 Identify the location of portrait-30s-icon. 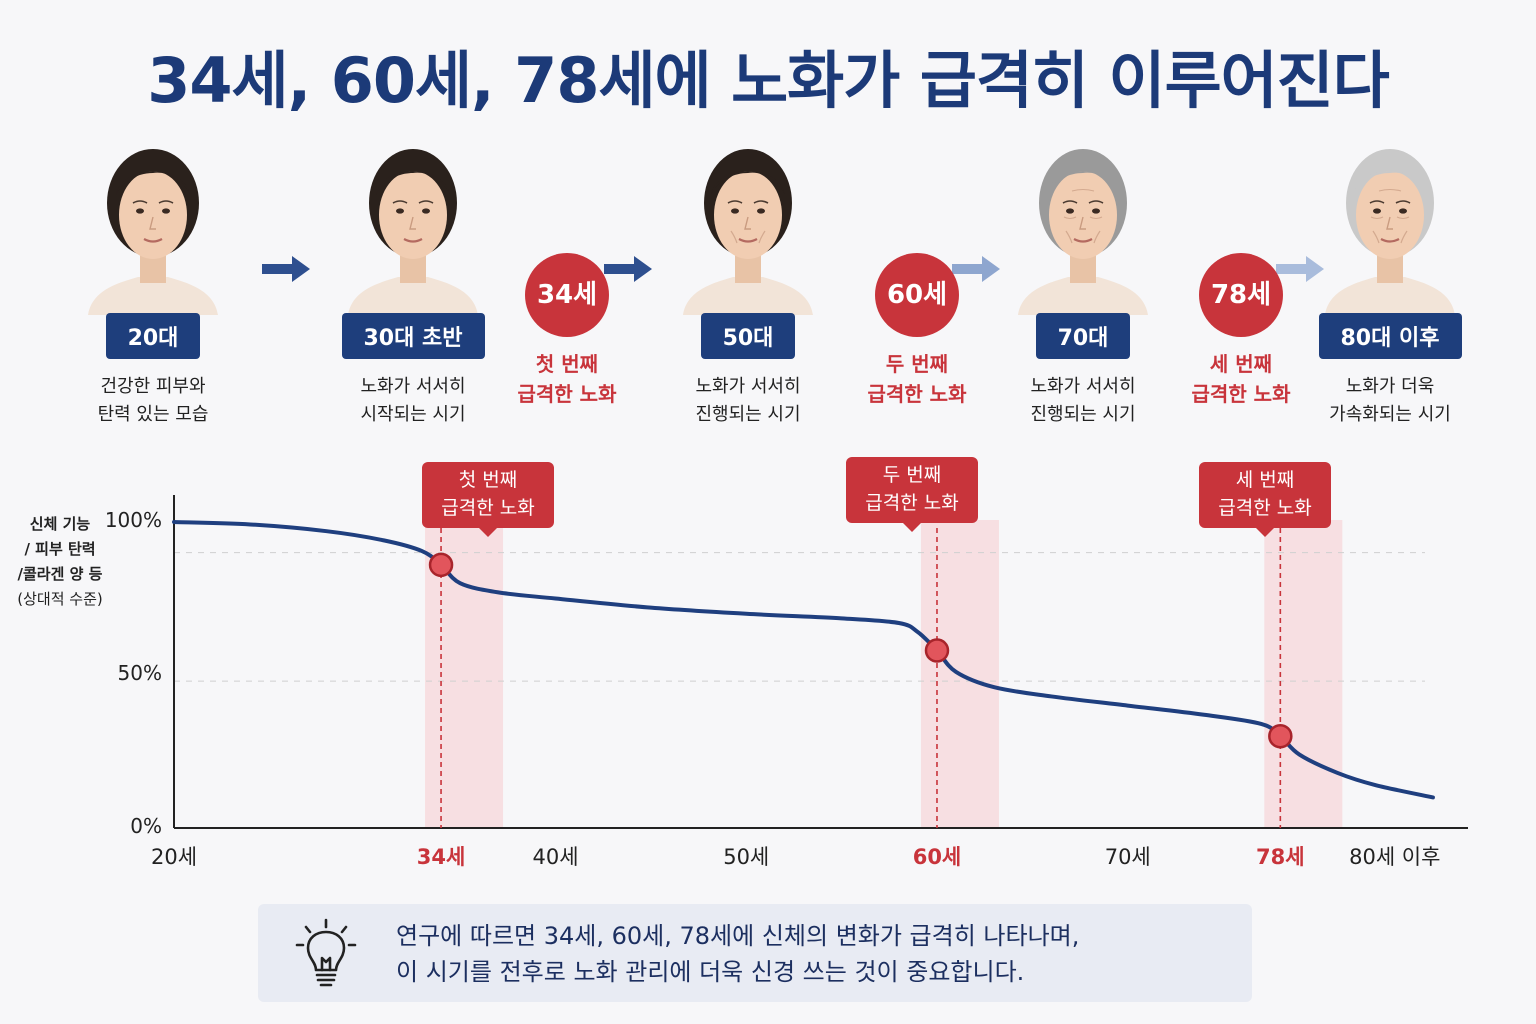
(413, 220).